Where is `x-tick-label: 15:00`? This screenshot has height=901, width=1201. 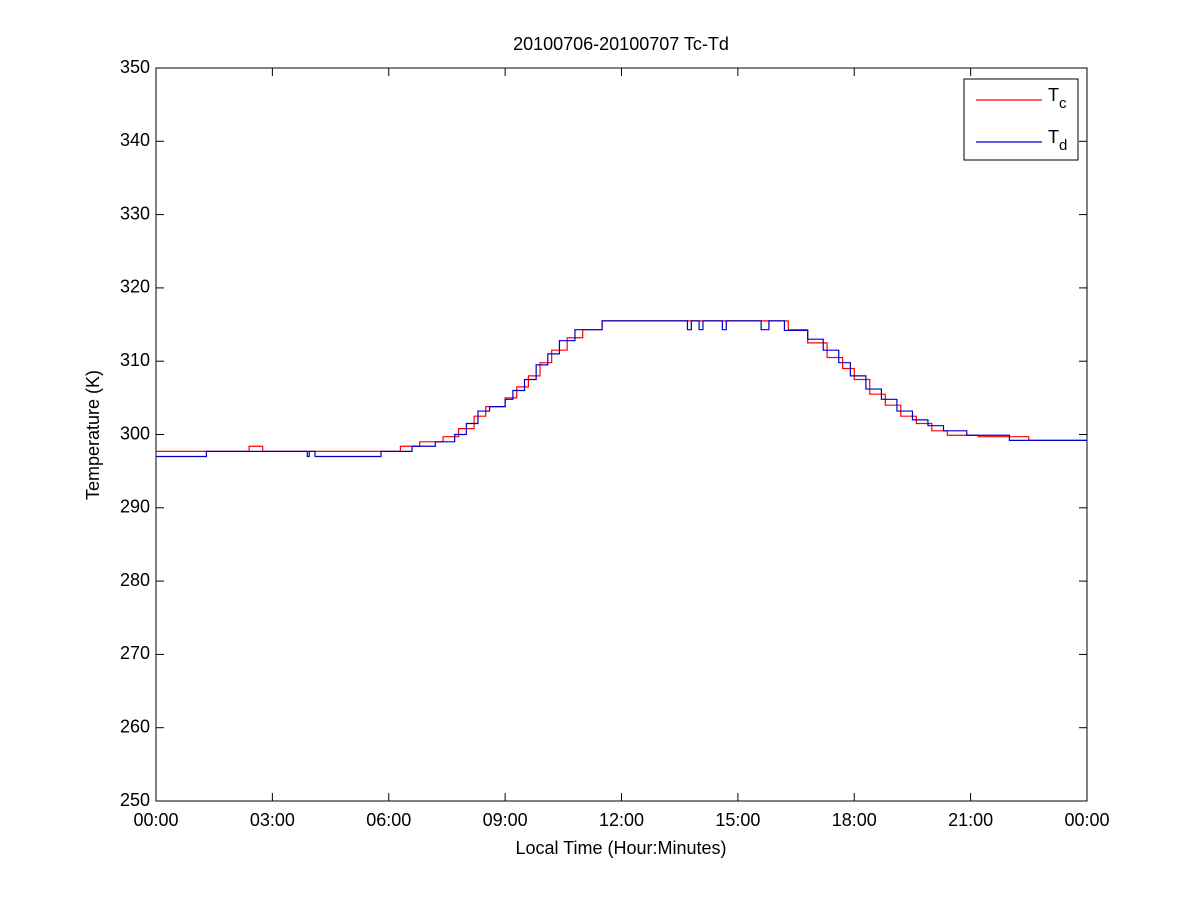 x-tick-label: 15:00 is located at coordinates (737, 820).